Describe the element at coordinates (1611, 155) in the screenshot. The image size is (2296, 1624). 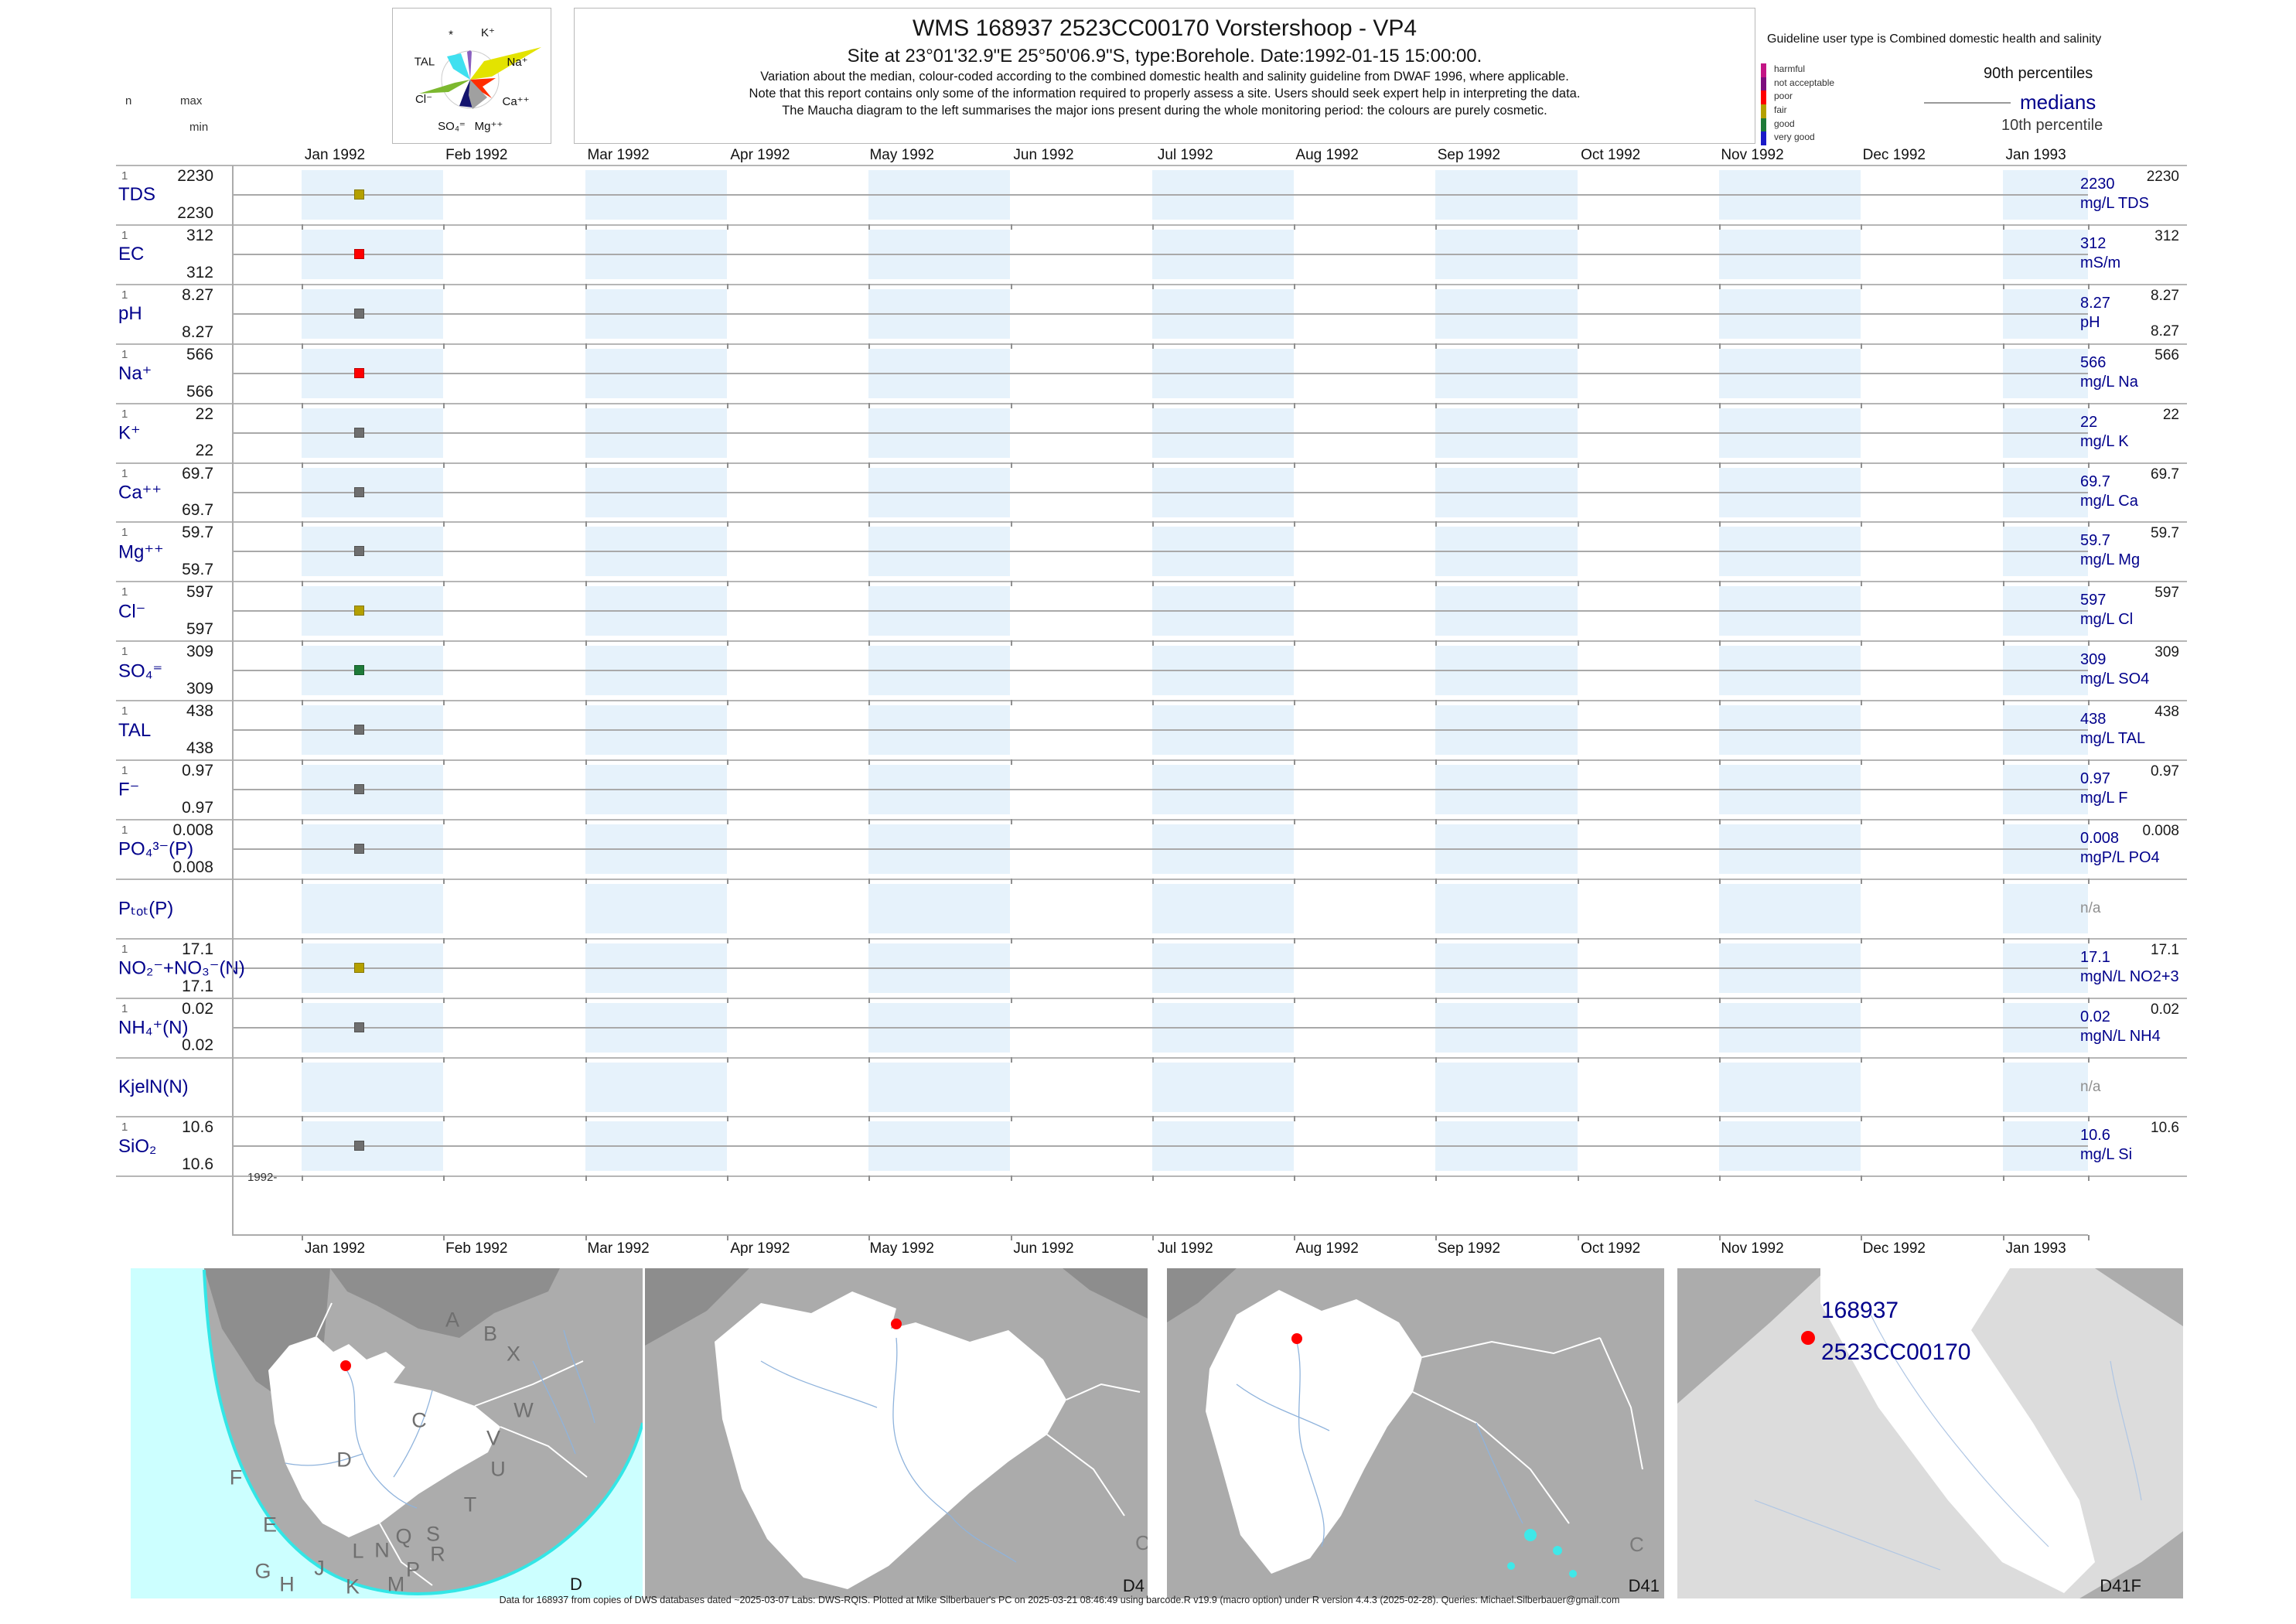
I see `month-label: Oct 1992` at that location.